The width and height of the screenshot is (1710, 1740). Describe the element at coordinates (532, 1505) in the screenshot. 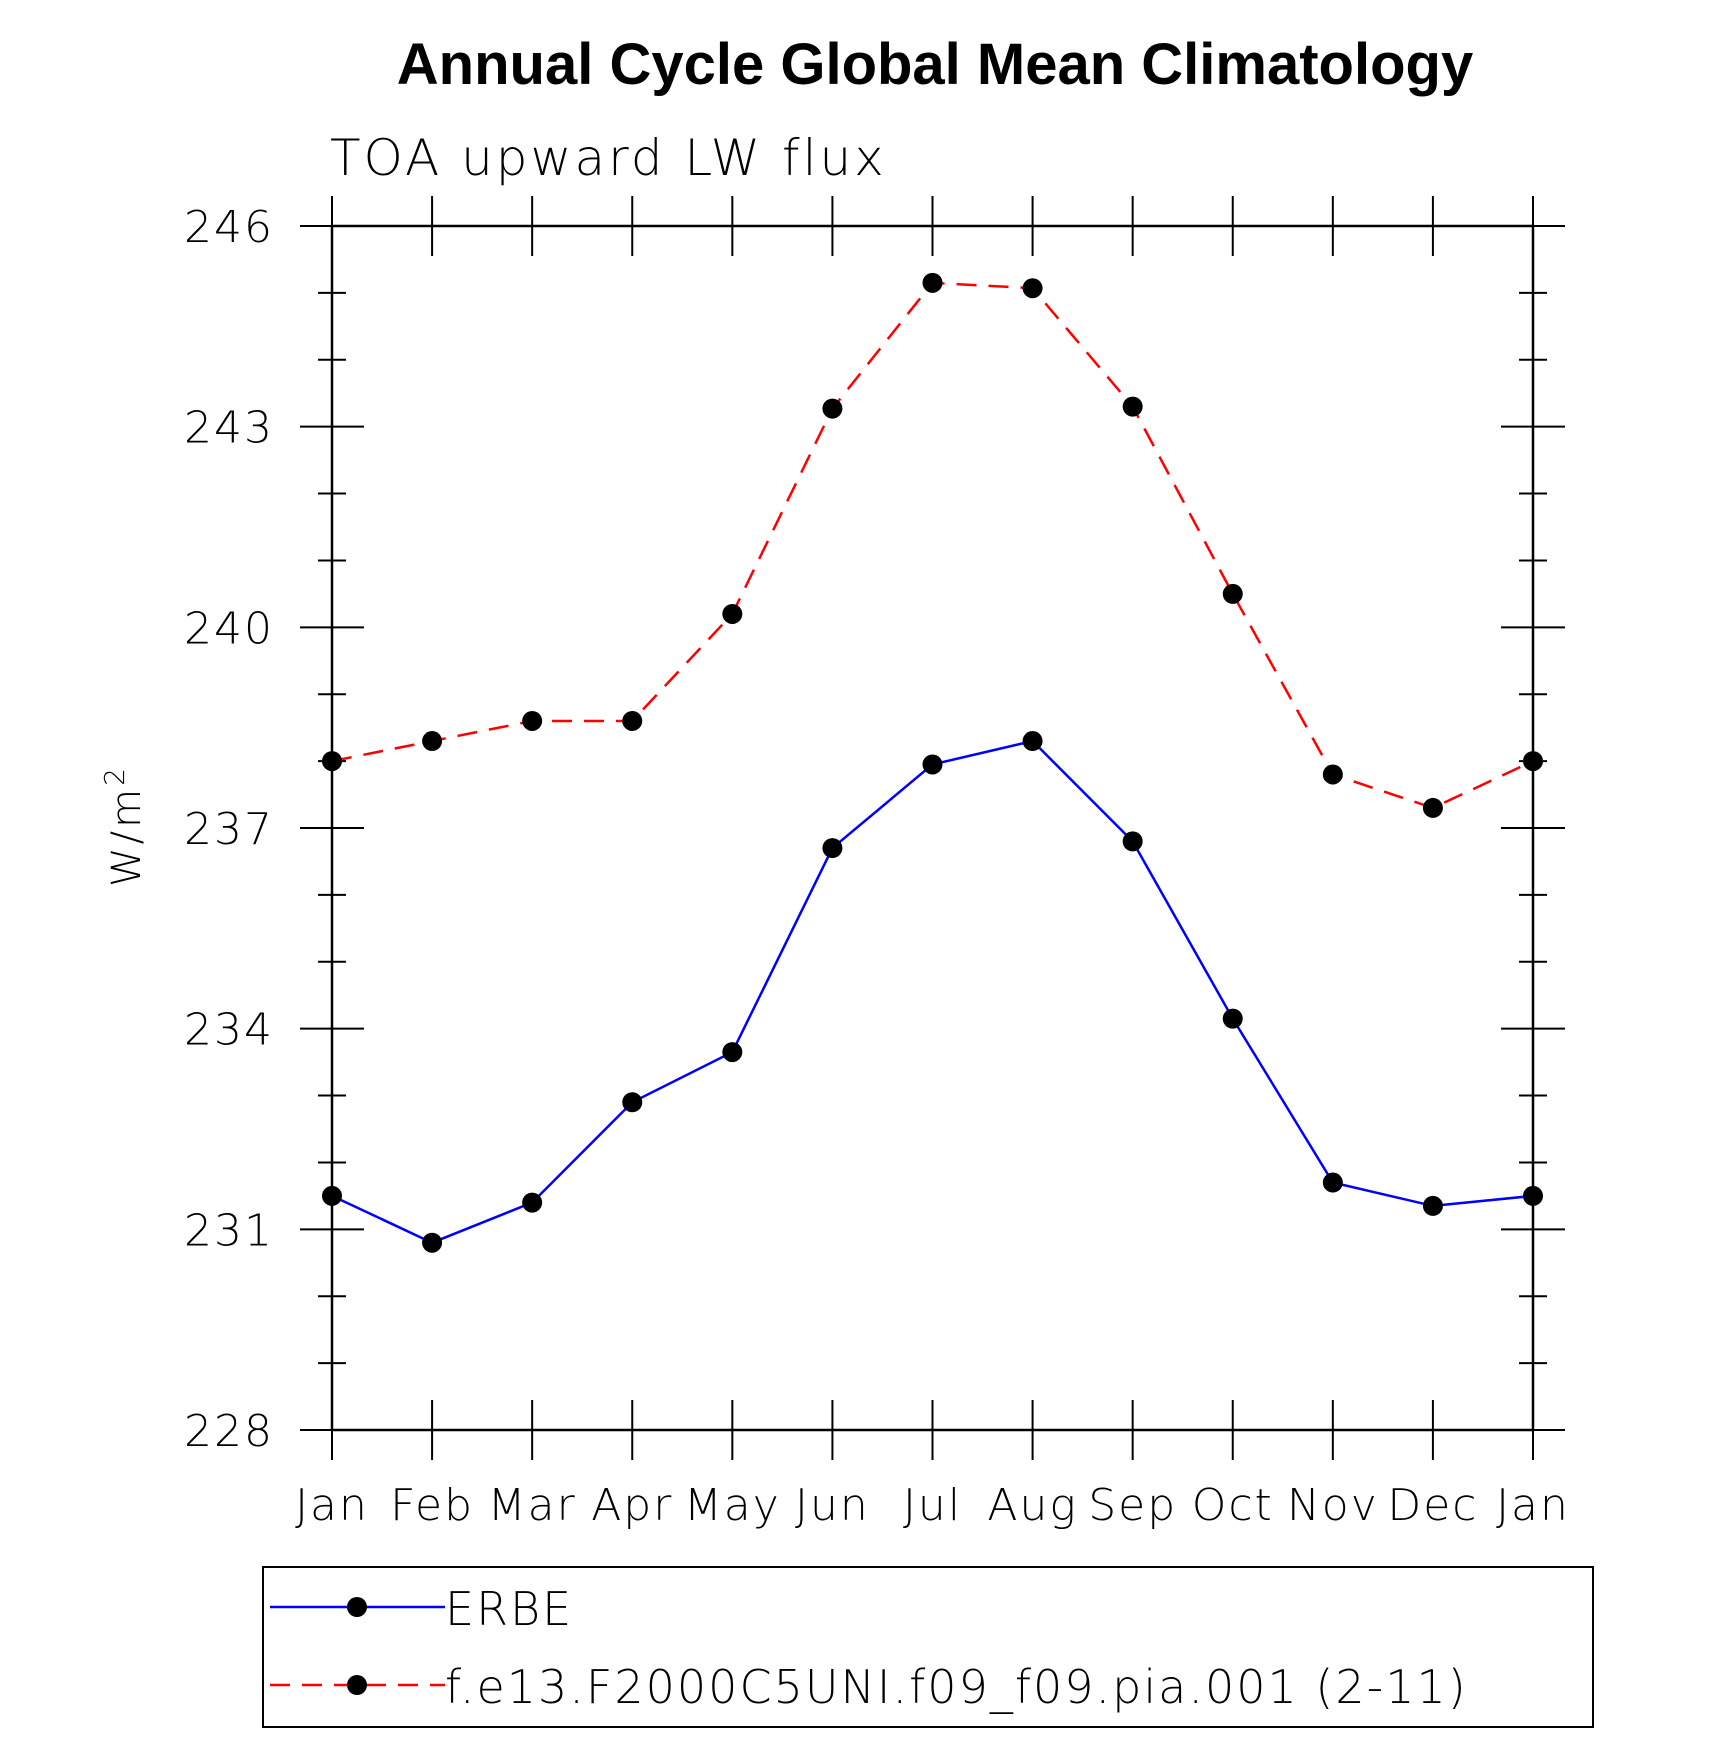

I see `x-tick-label: Mar` at that location.